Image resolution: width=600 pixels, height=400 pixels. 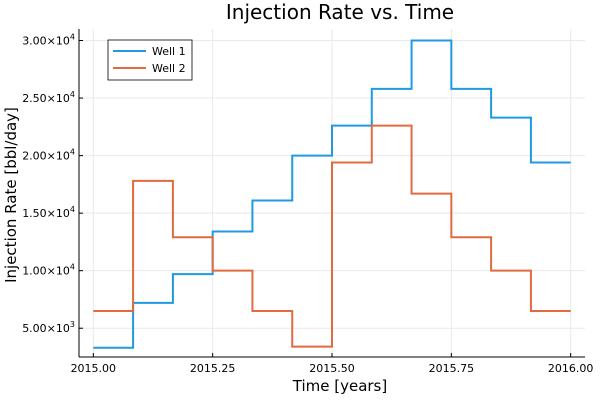 I want to click on x-tick-label: 2015.25, so click(x=213, y=368).